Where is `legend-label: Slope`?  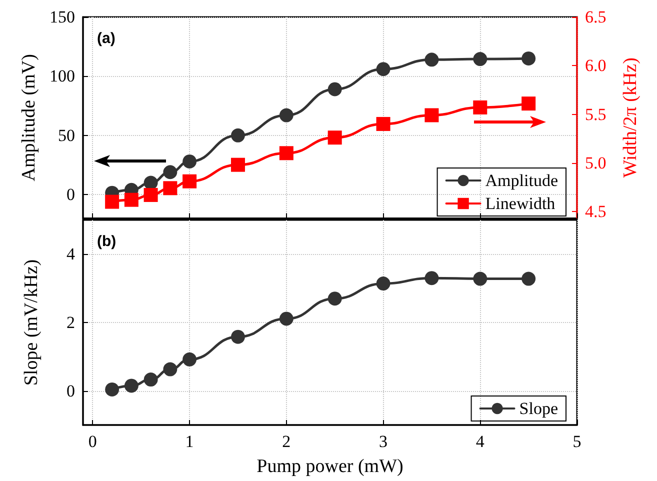
legend-label: Slope is located at coordinates (538, 408).